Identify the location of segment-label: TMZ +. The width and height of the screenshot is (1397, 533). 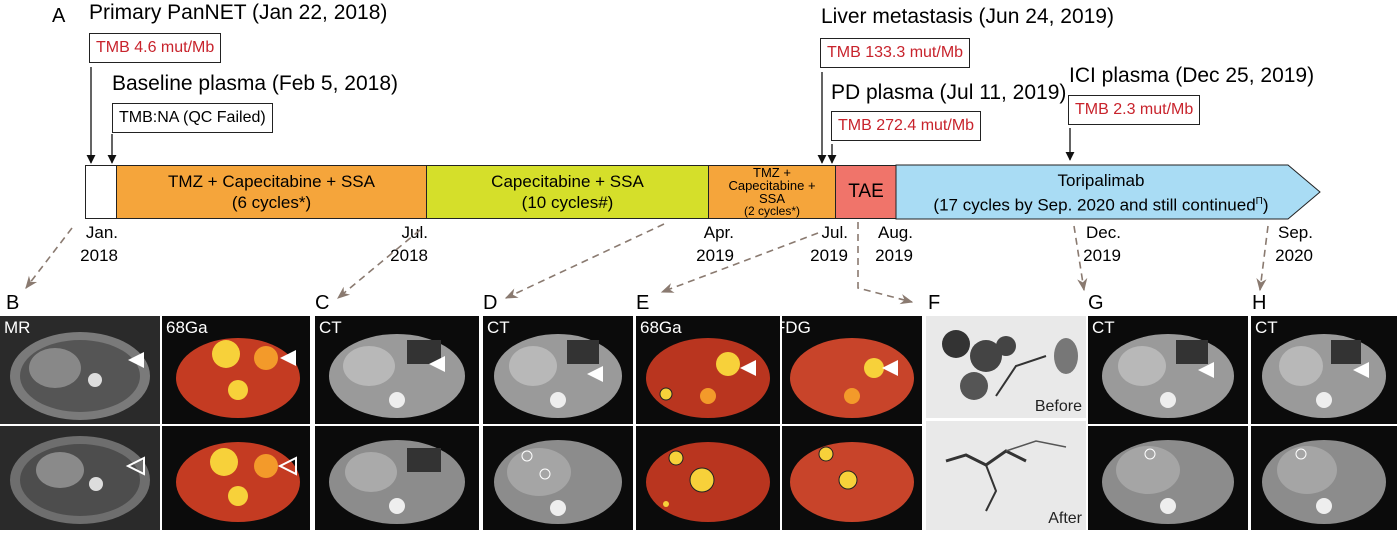
(772, 172).